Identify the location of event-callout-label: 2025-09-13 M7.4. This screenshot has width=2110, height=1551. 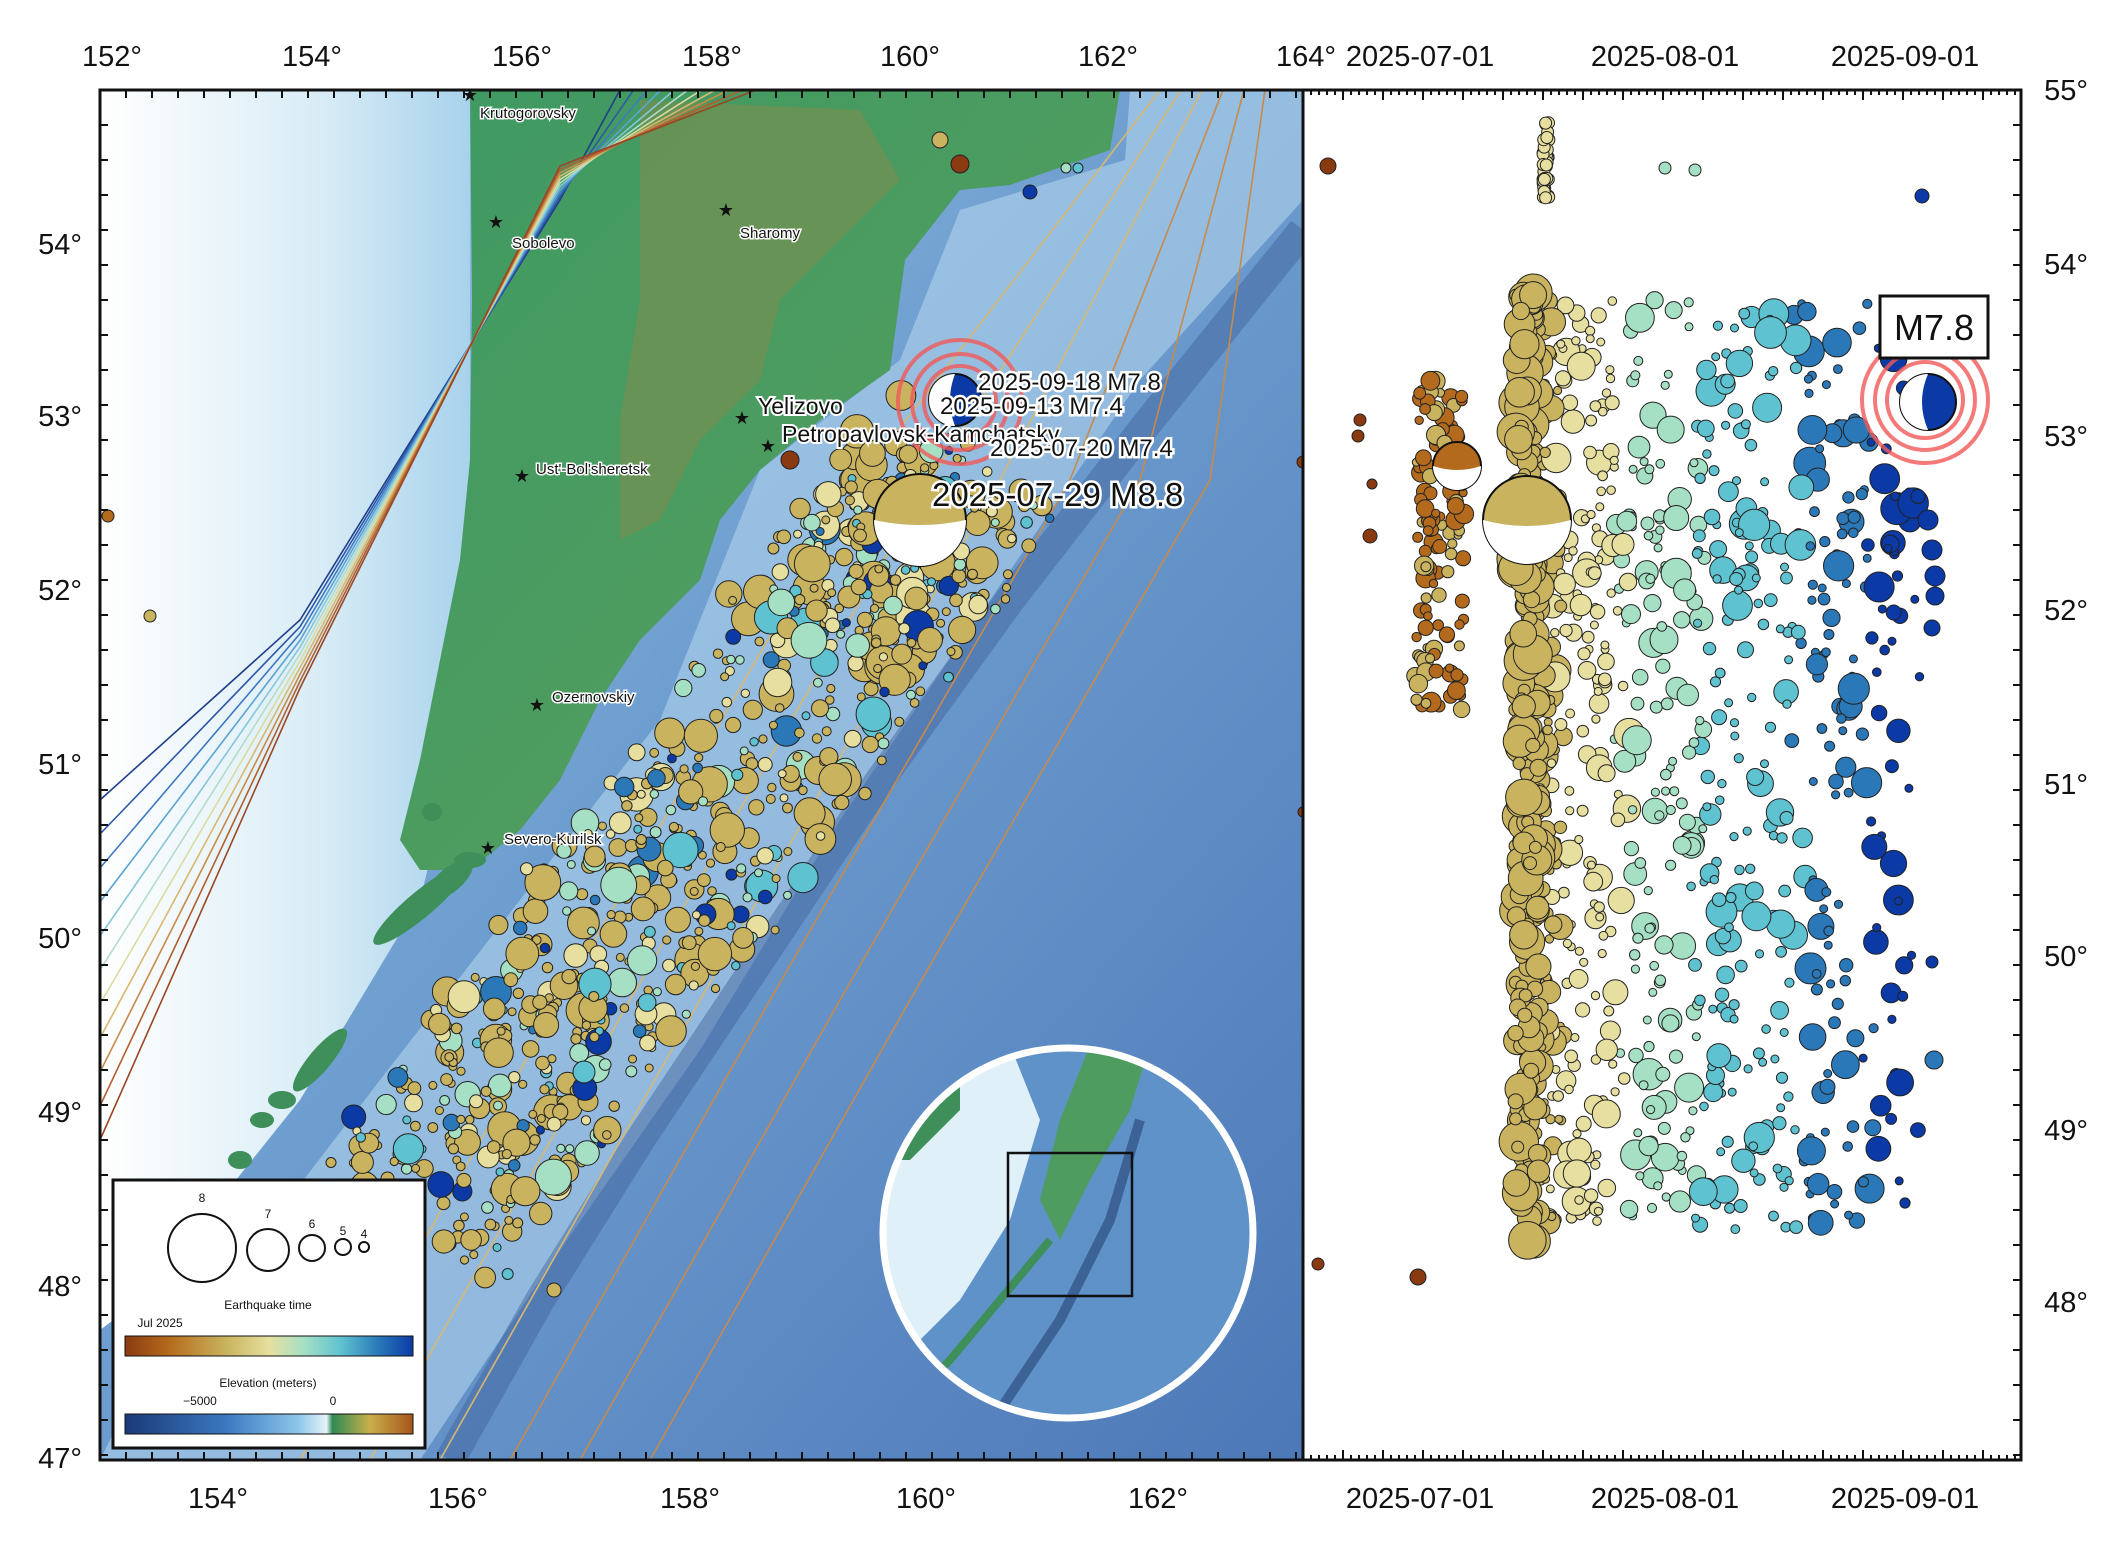
(1031, 406).